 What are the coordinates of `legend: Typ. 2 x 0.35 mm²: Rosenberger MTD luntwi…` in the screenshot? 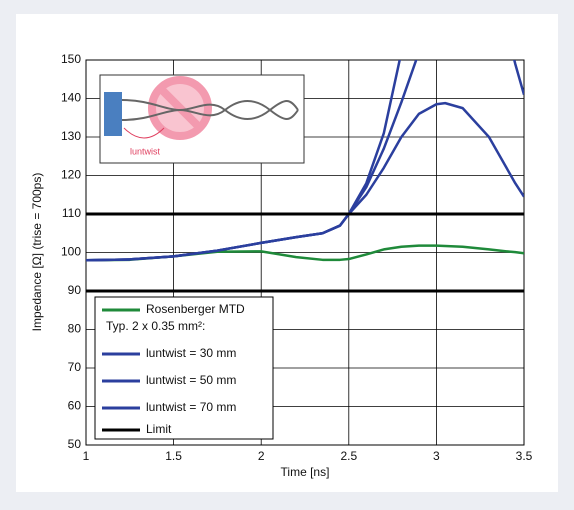 It's located at (184, 368).